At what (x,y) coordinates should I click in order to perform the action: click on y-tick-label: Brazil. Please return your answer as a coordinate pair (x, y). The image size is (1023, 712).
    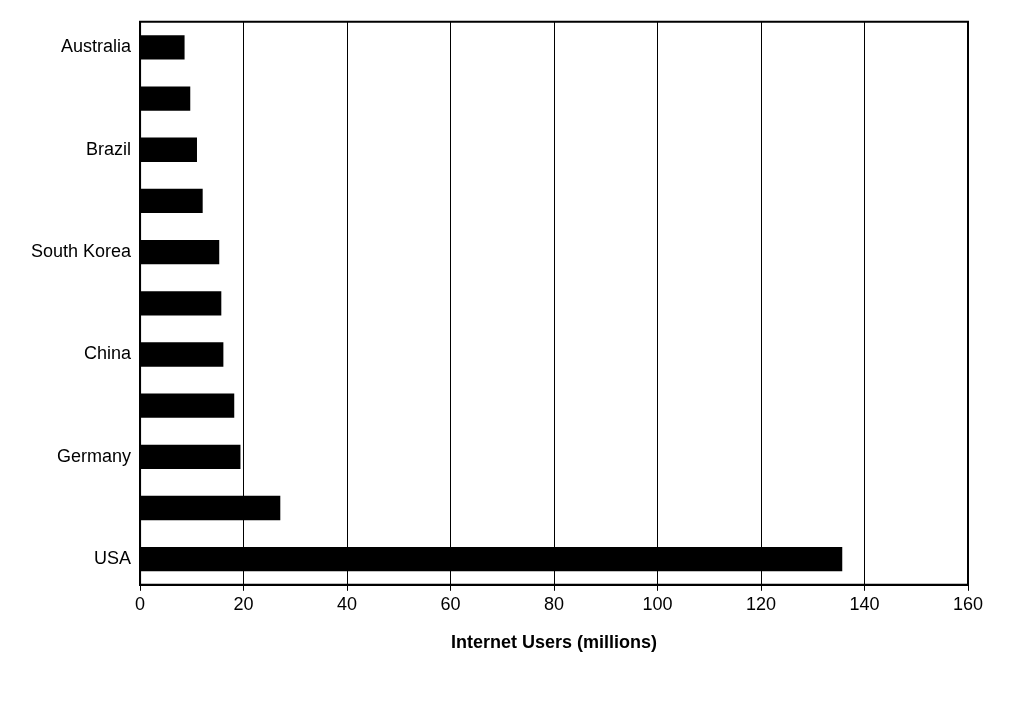
    Looking at the image, I should click on (109, 148).